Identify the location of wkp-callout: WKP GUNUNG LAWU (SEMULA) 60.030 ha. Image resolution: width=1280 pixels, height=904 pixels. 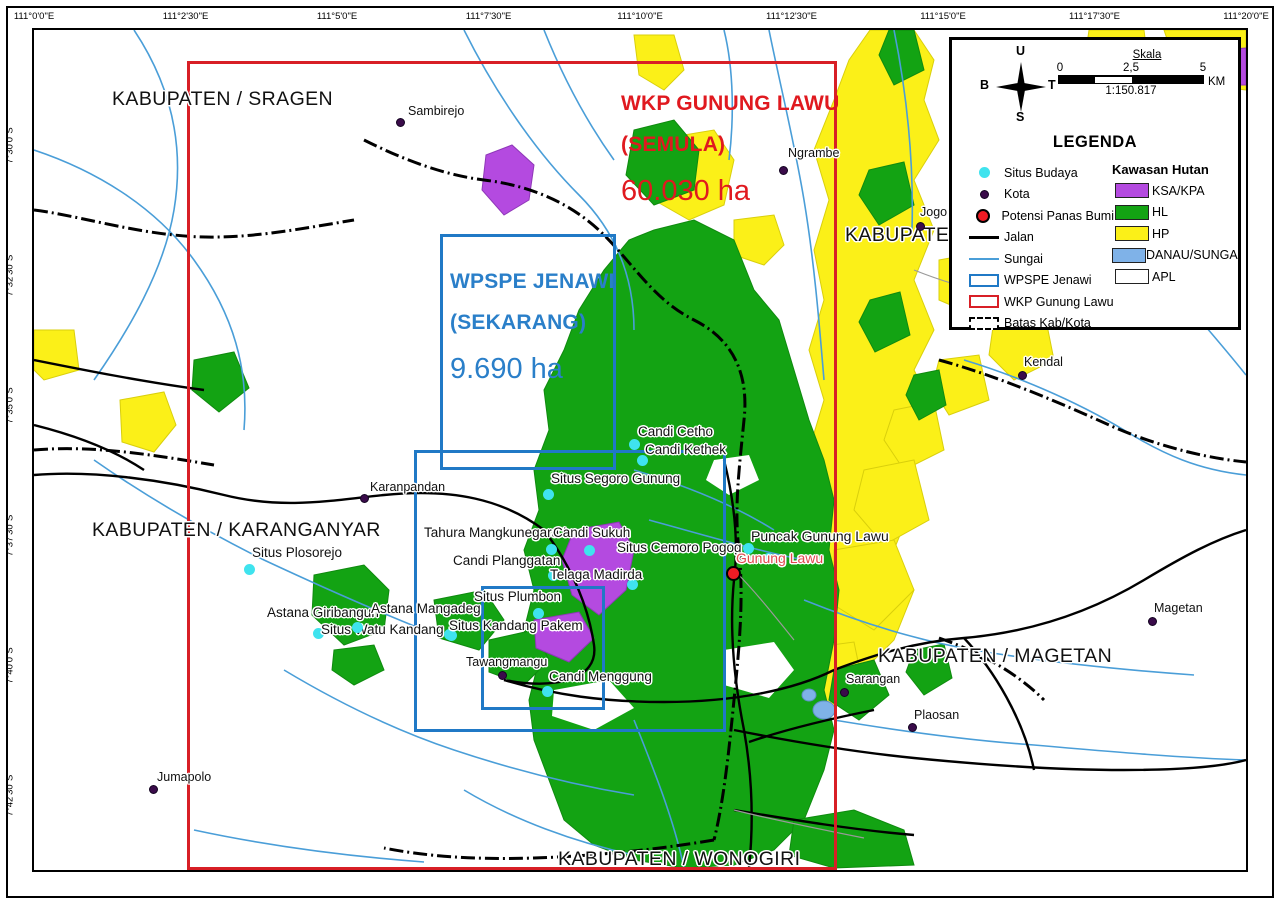
(730, 149).